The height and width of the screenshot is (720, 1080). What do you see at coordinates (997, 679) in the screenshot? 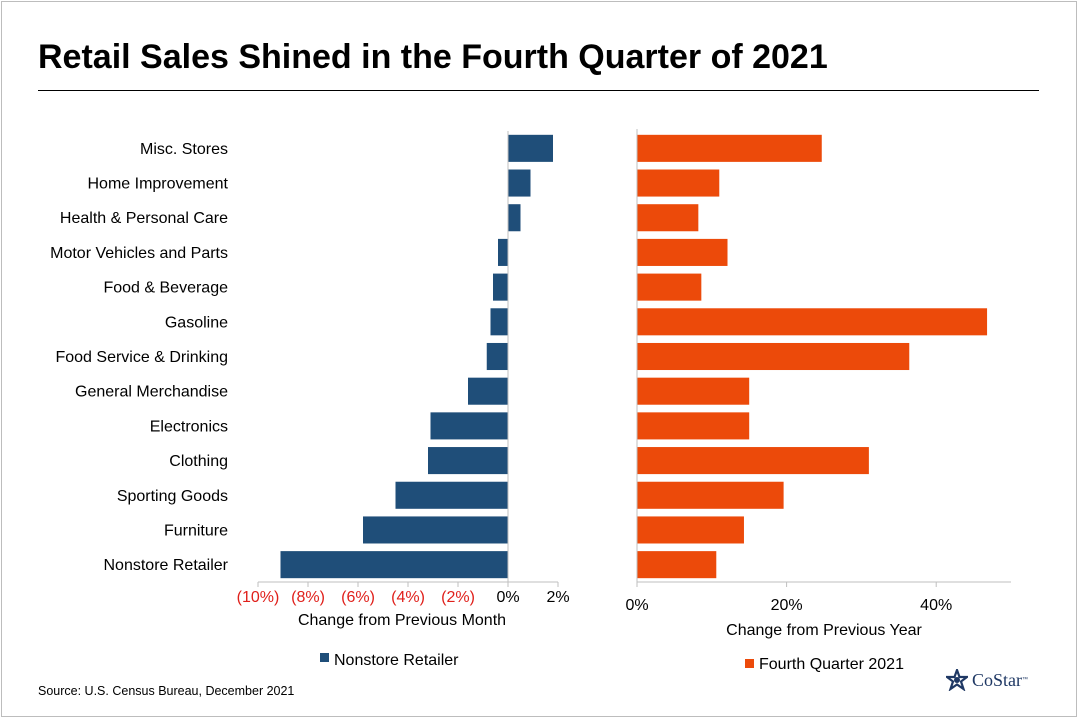
I see `logo-text: CoStar` at bounding box center [997, 679].